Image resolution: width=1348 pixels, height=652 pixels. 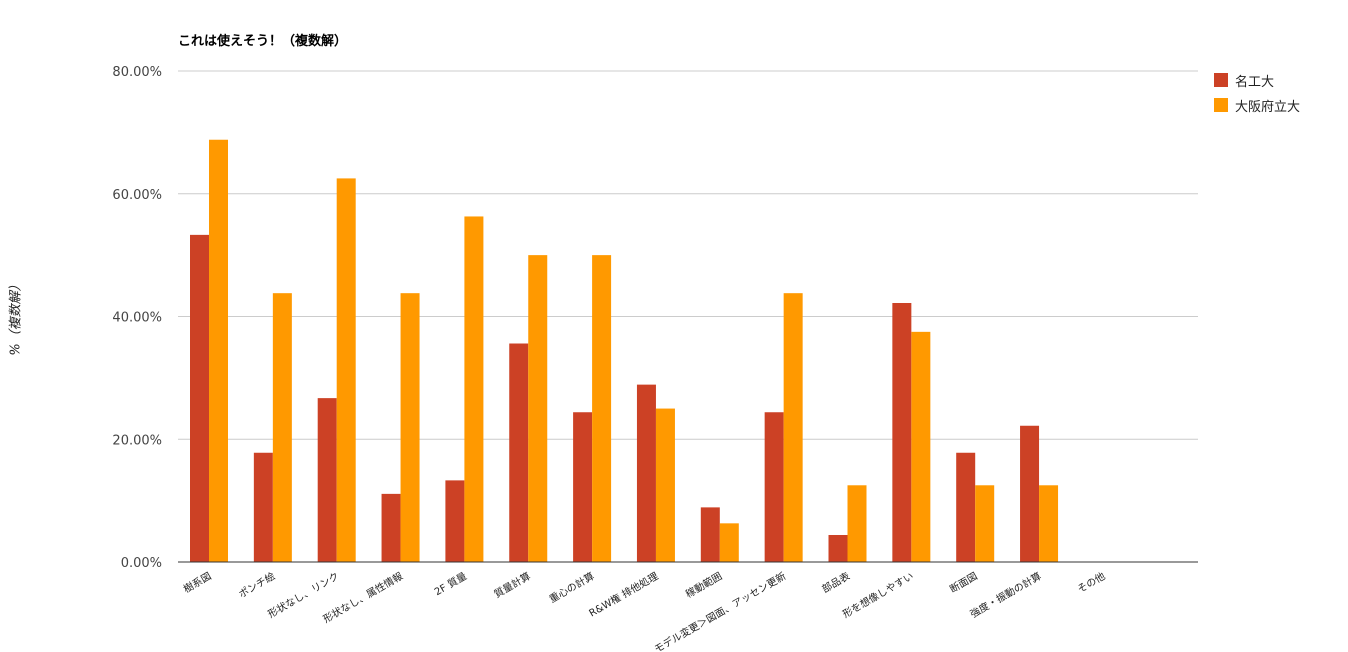 I want to click on x-tick-label: 形を想像しやすい, so click(x=878, y=594).